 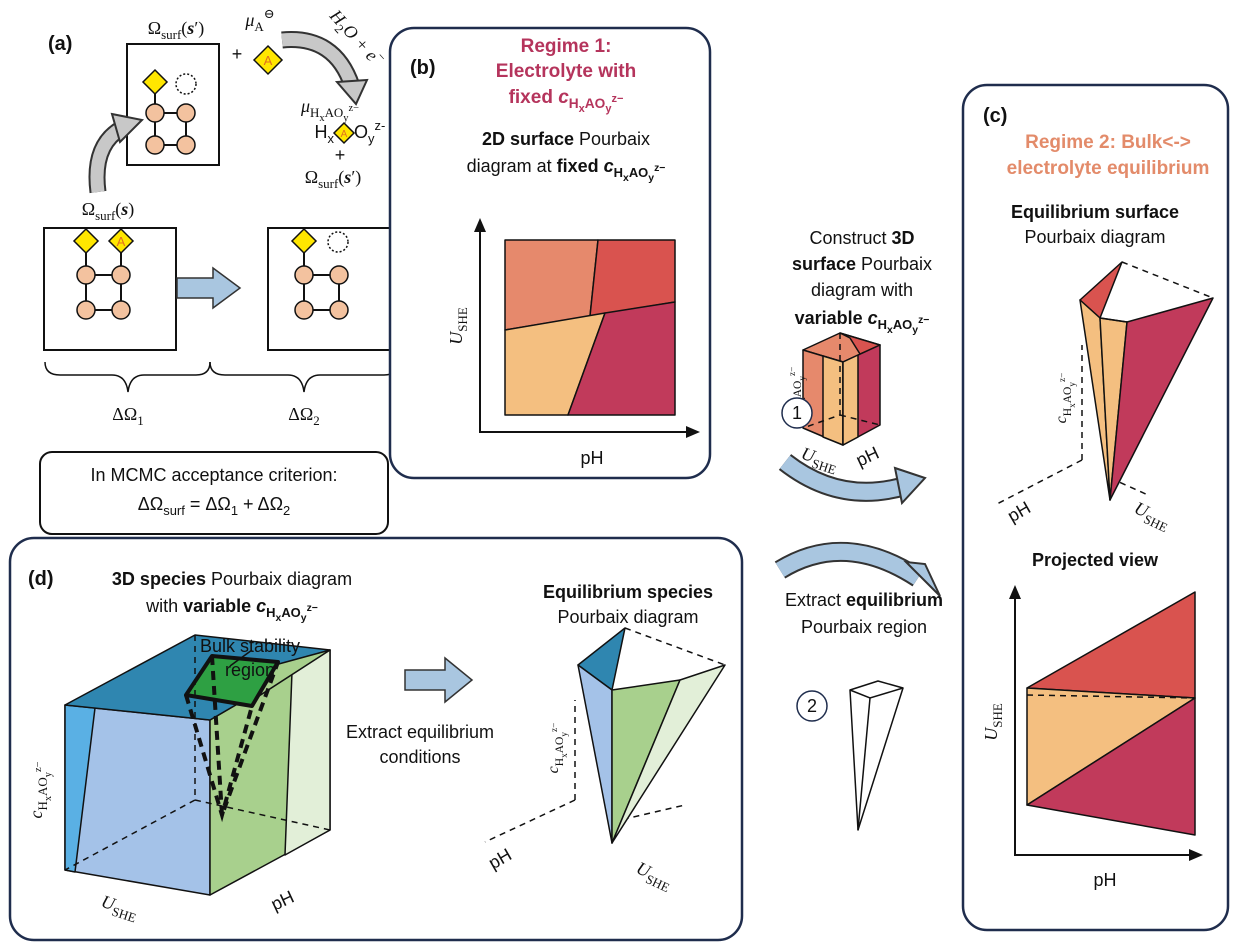 I want to click on criterion-box, so click(x=214, y=493).